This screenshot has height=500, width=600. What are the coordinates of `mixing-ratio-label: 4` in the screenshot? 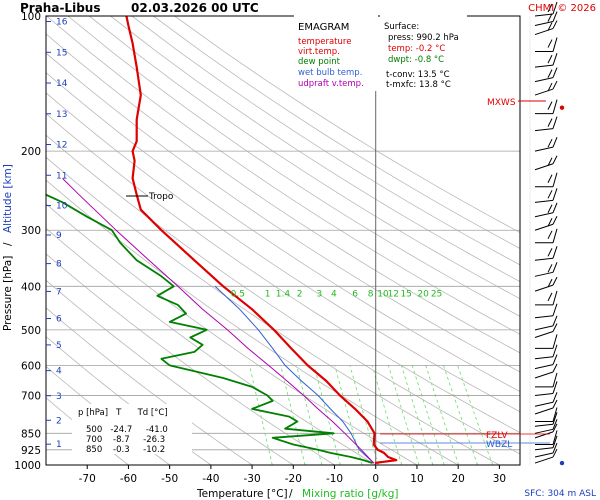 It's located at (334, 294).